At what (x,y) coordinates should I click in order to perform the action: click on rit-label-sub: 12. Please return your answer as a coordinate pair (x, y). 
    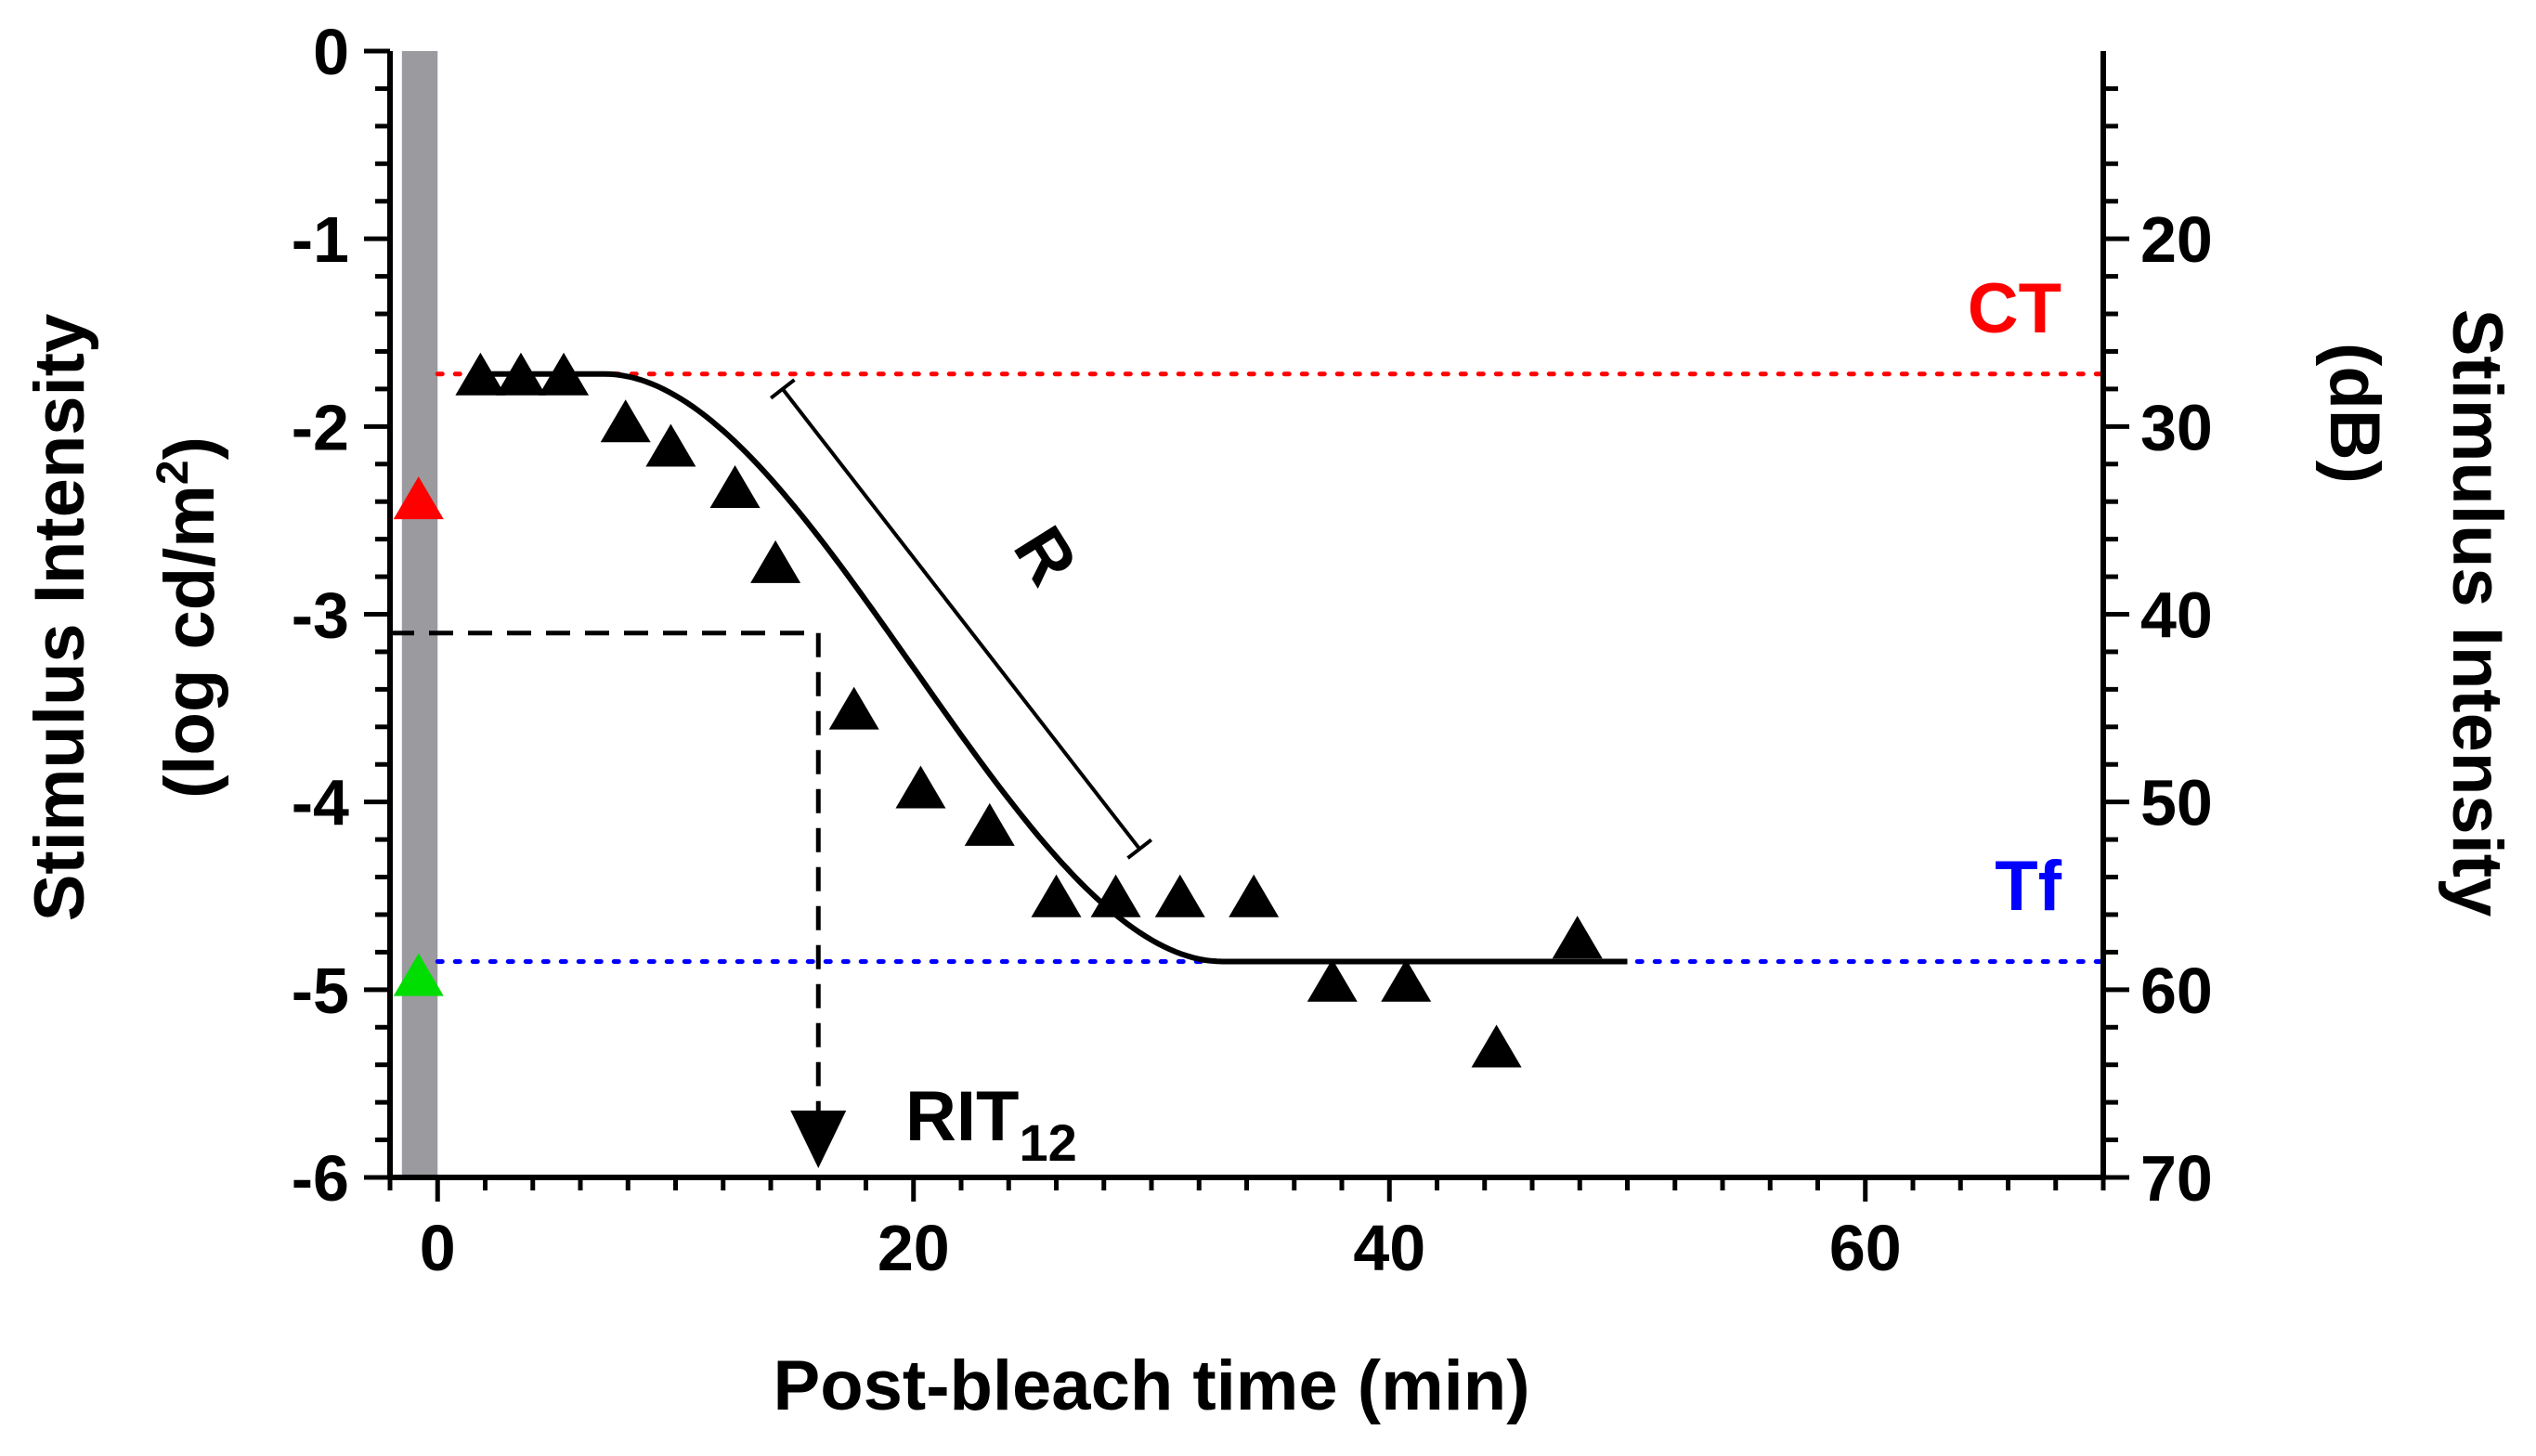
    Looking at the image, I should click on (1048, 1142).